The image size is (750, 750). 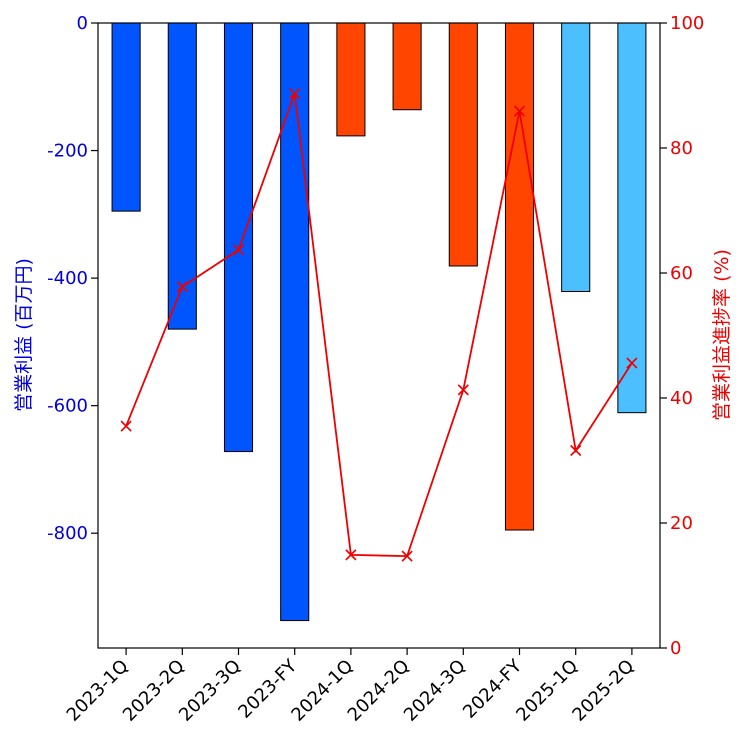 I want to click on progress-marker-2024-FY, so click(x=519, y=111).